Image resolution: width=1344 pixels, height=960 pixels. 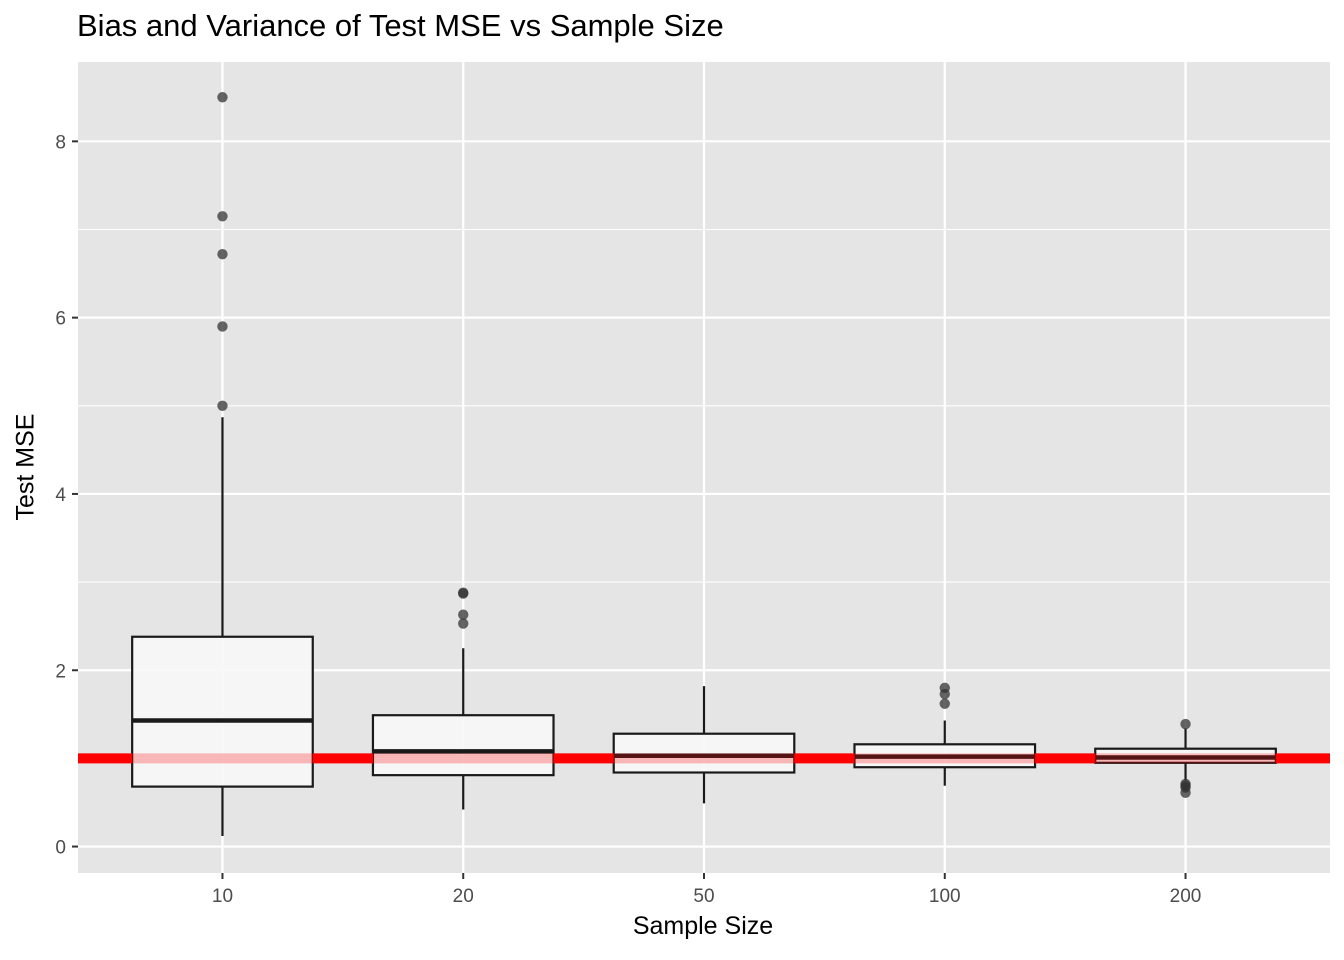 I want to click on x-tick-label: 20, so click(x=463, y=896).